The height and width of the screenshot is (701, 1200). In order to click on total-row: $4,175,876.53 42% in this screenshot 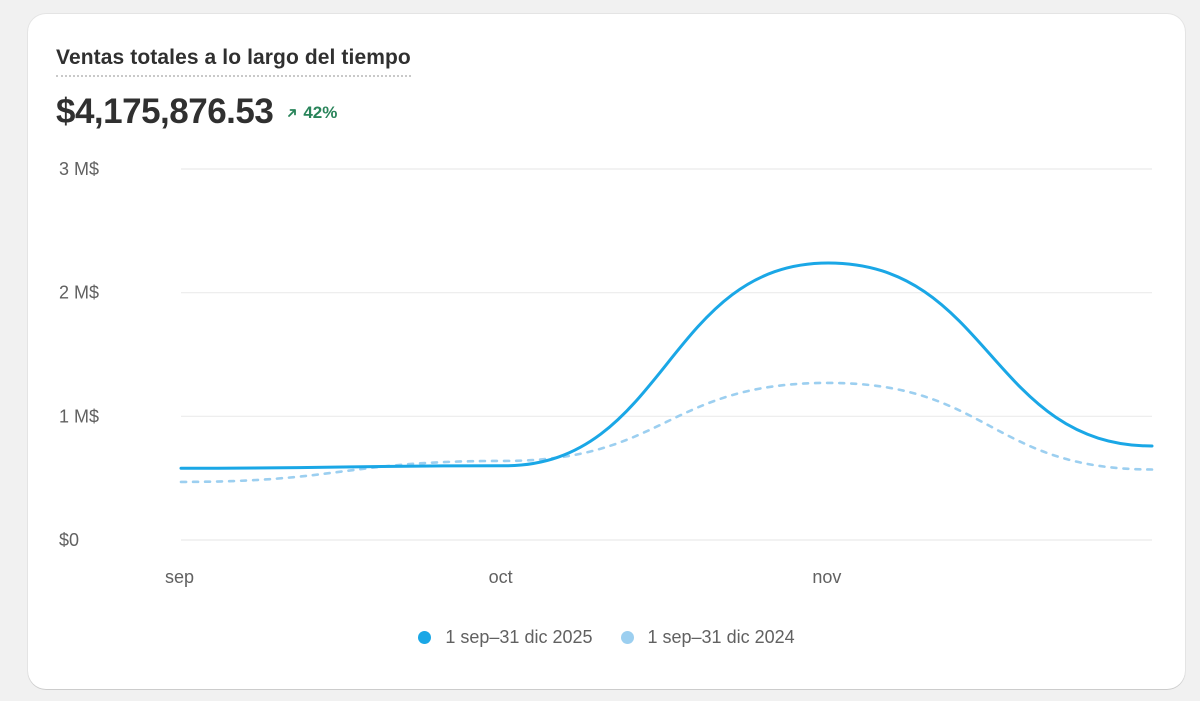, I will do `click(196, 112)`.